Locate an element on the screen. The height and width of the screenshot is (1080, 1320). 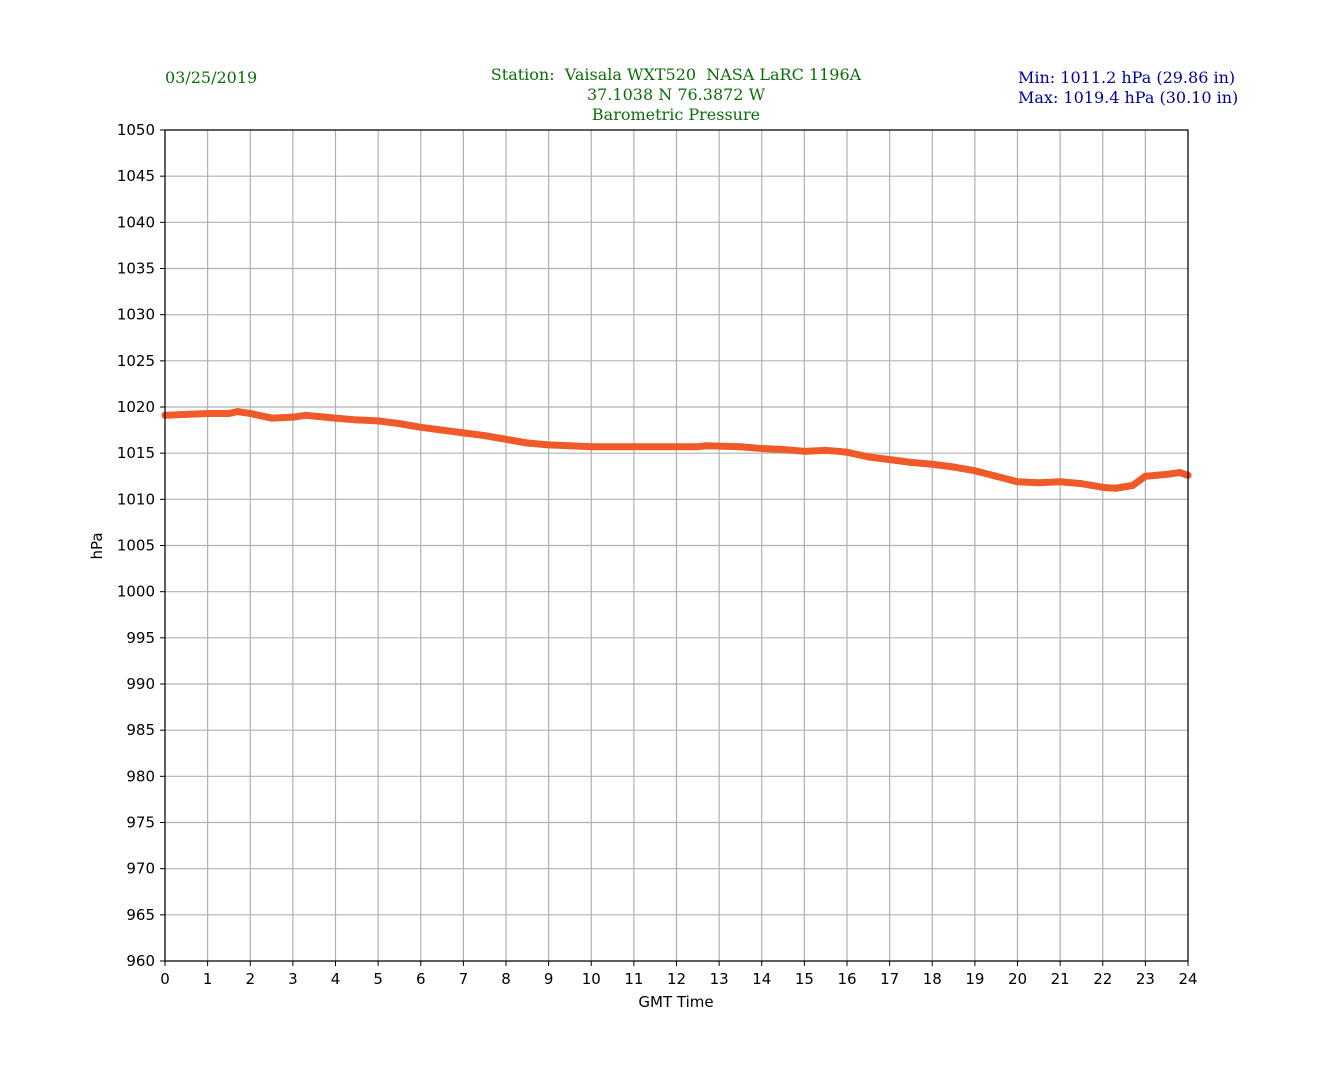
x-tick-label: 9 is located at coordinates (549, 979).